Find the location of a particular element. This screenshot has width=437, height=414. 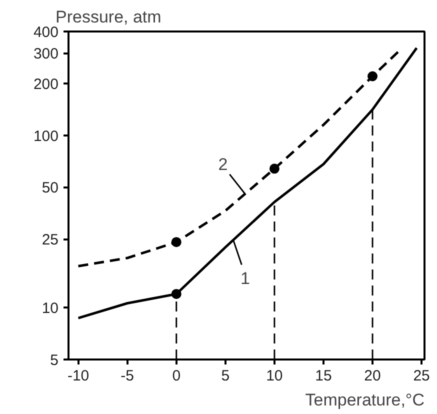

x-tick-label: 20 is located at coordinates (372, 376).